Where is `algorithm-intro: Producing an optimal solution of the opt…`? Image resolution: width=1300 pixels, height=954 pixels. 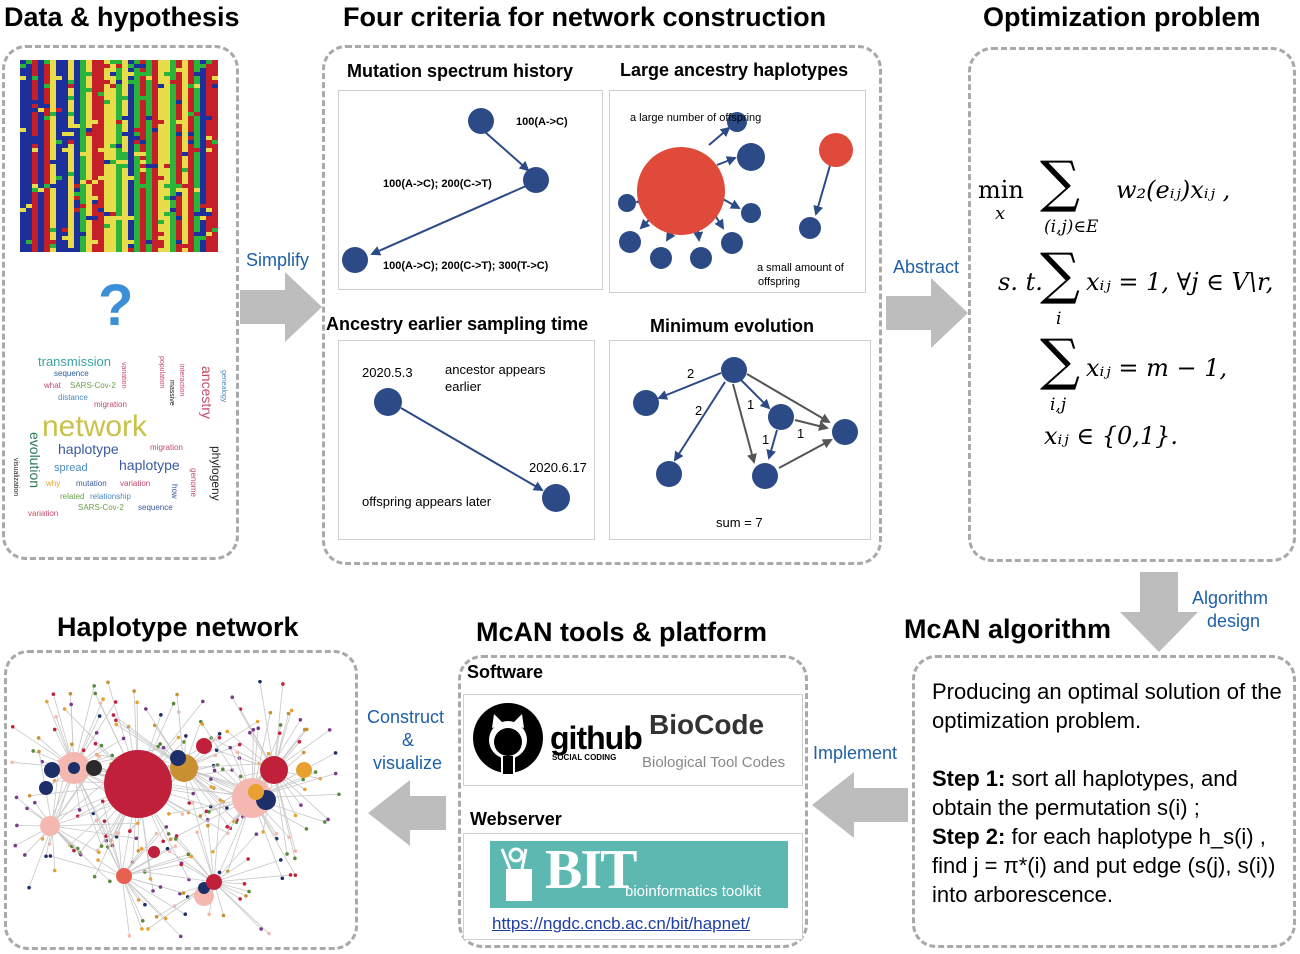 algorithm-intro: Producing an optimal solution of the opt… is located at coordinates (1107, 706).